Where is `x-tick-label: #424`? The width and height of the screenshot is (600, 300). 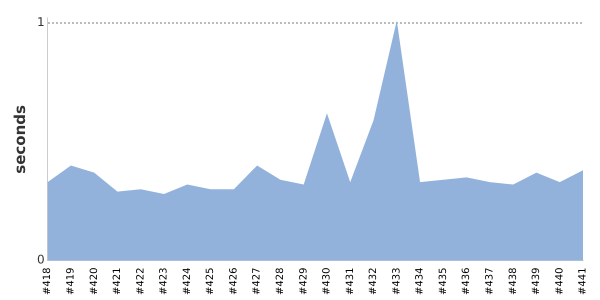 x-tick-label: #424 is located at coordinates (187, 282).